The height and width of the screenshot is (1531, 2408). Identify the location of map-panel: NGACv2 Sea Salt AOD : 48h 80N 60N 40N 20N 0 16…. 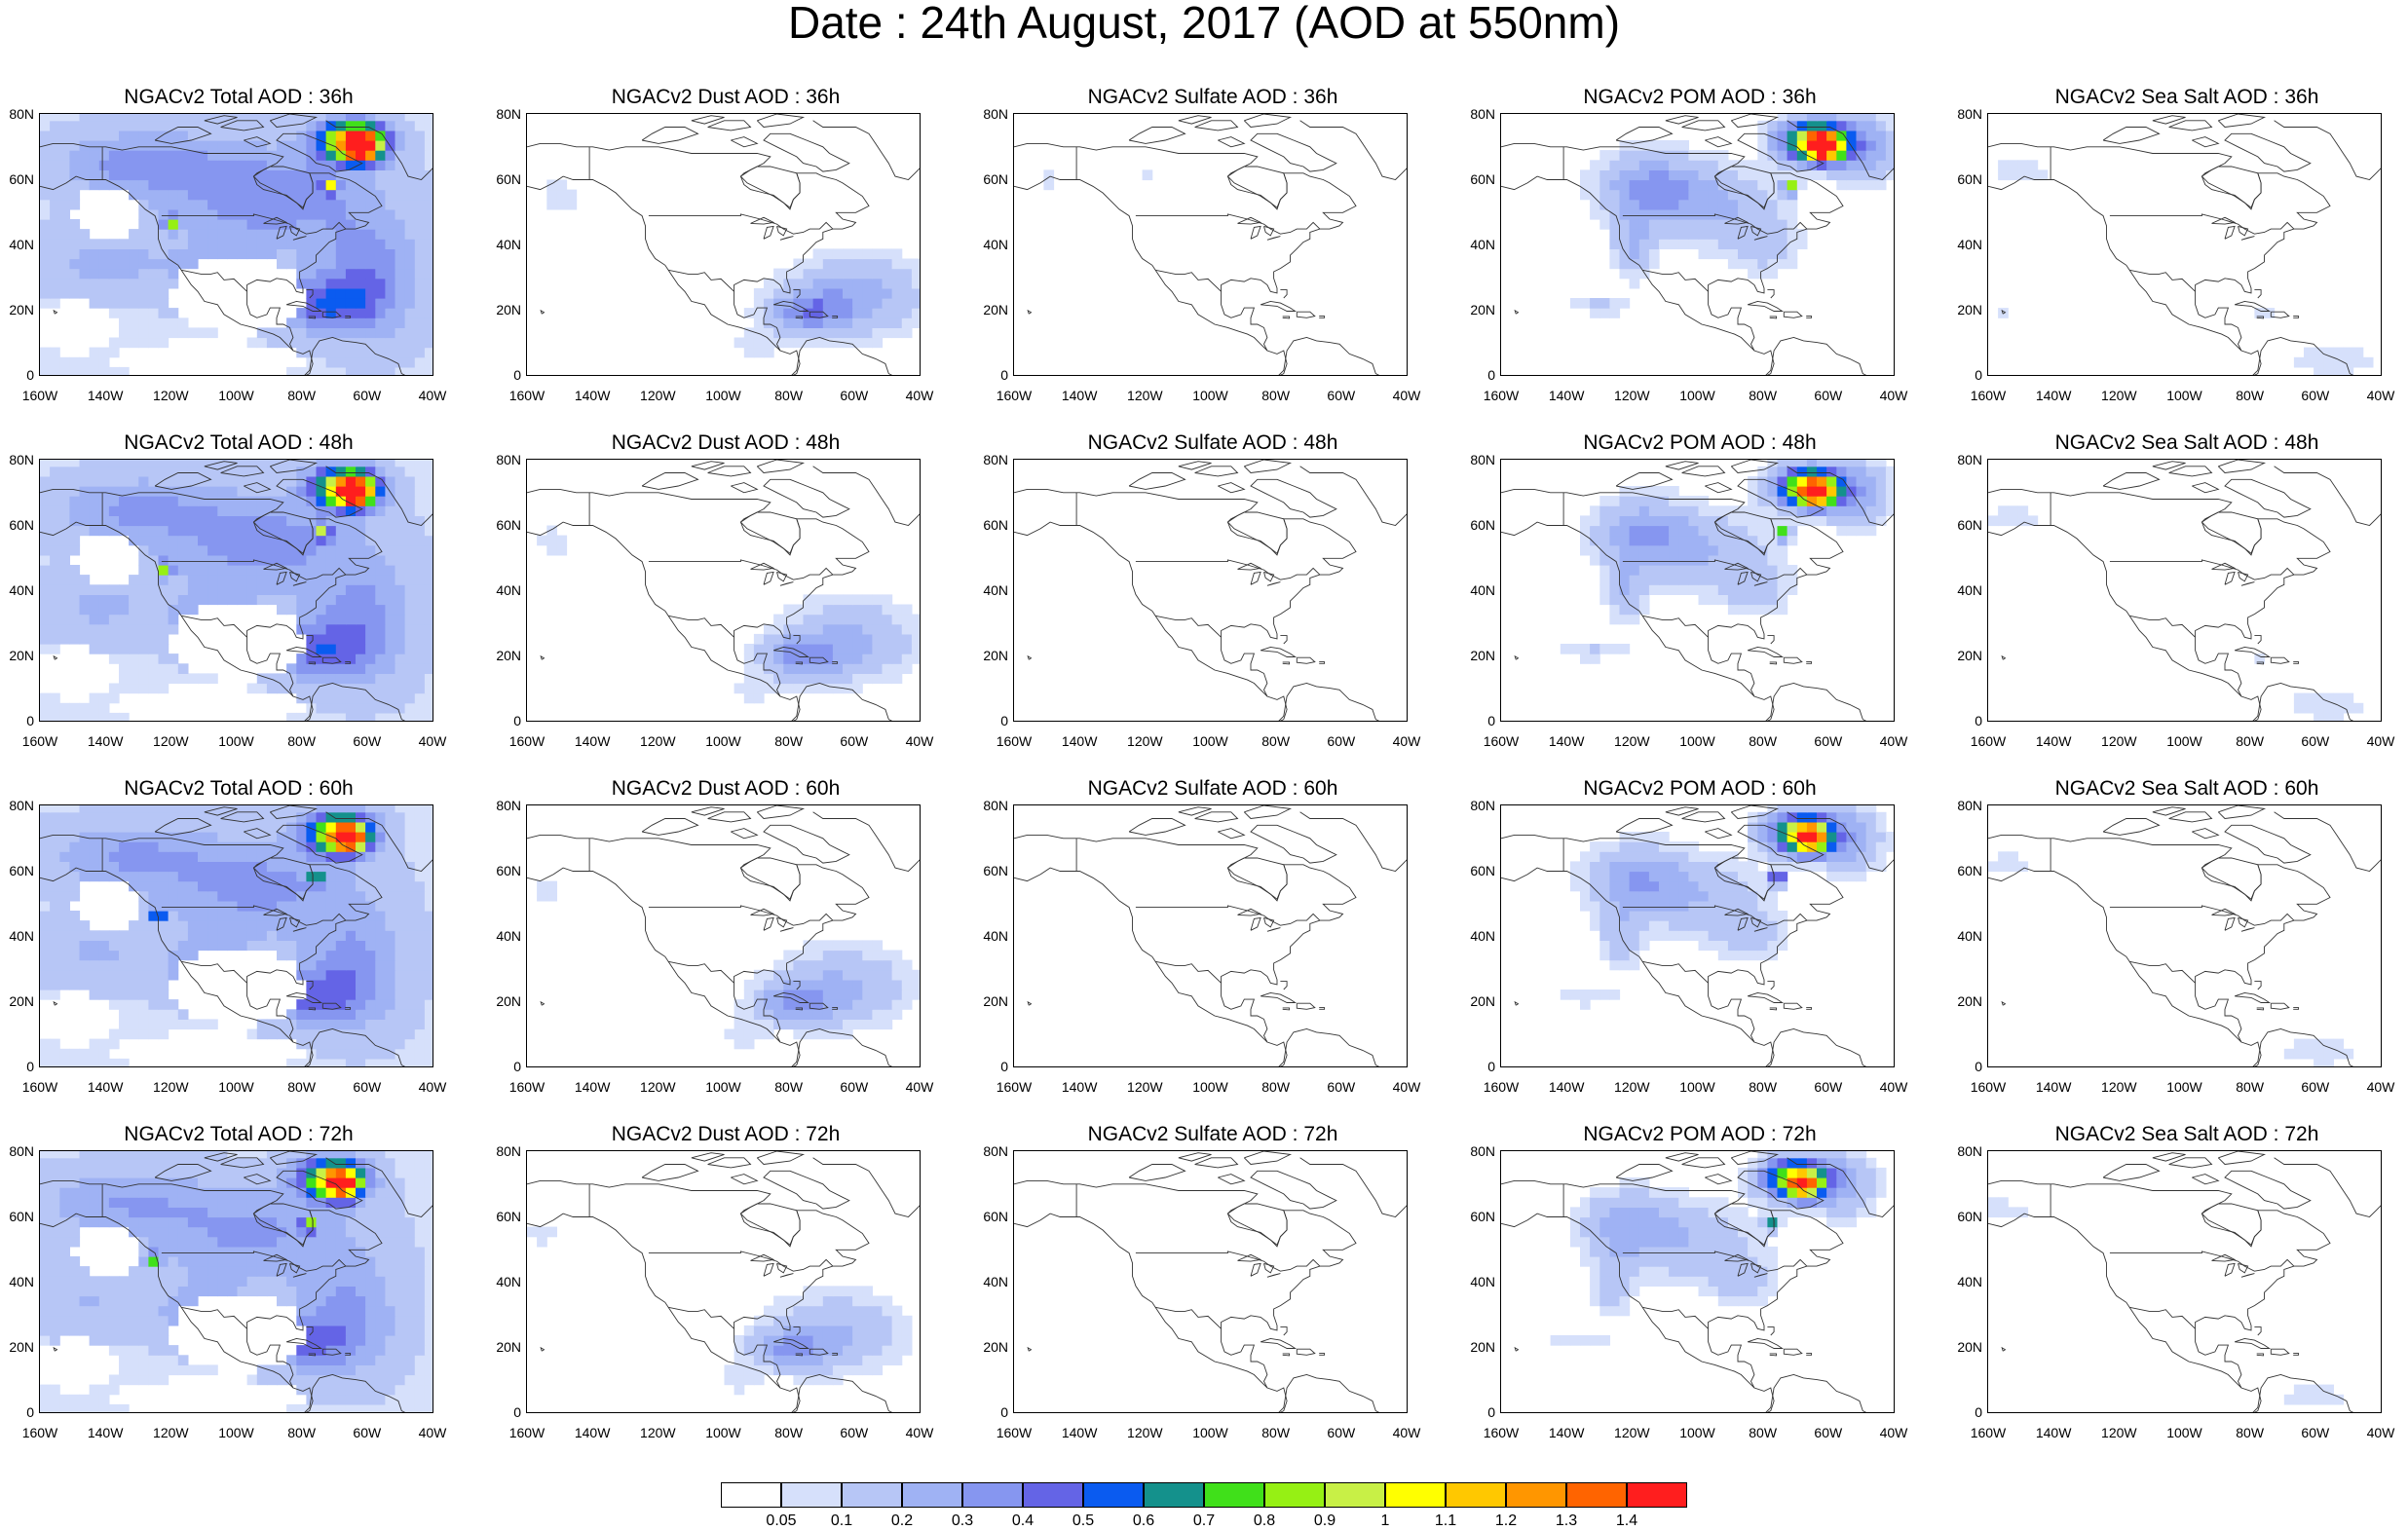
(2178, 592).